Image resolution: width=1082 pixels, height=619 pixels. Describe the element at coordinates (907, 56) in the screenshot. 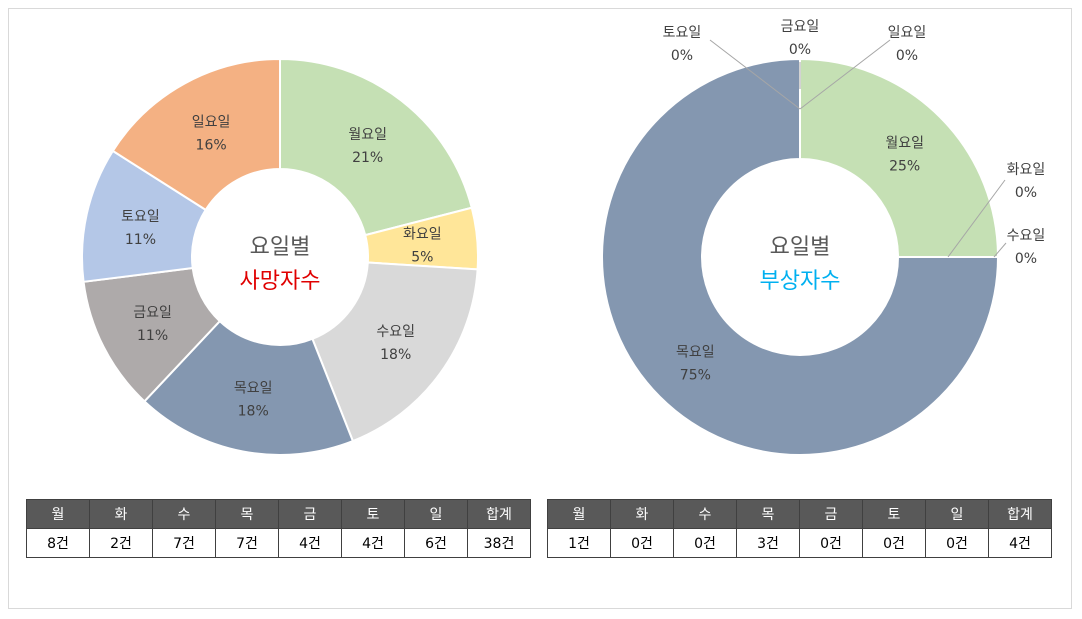

I see `injuries-label-sun-percent: 0%` at that location.